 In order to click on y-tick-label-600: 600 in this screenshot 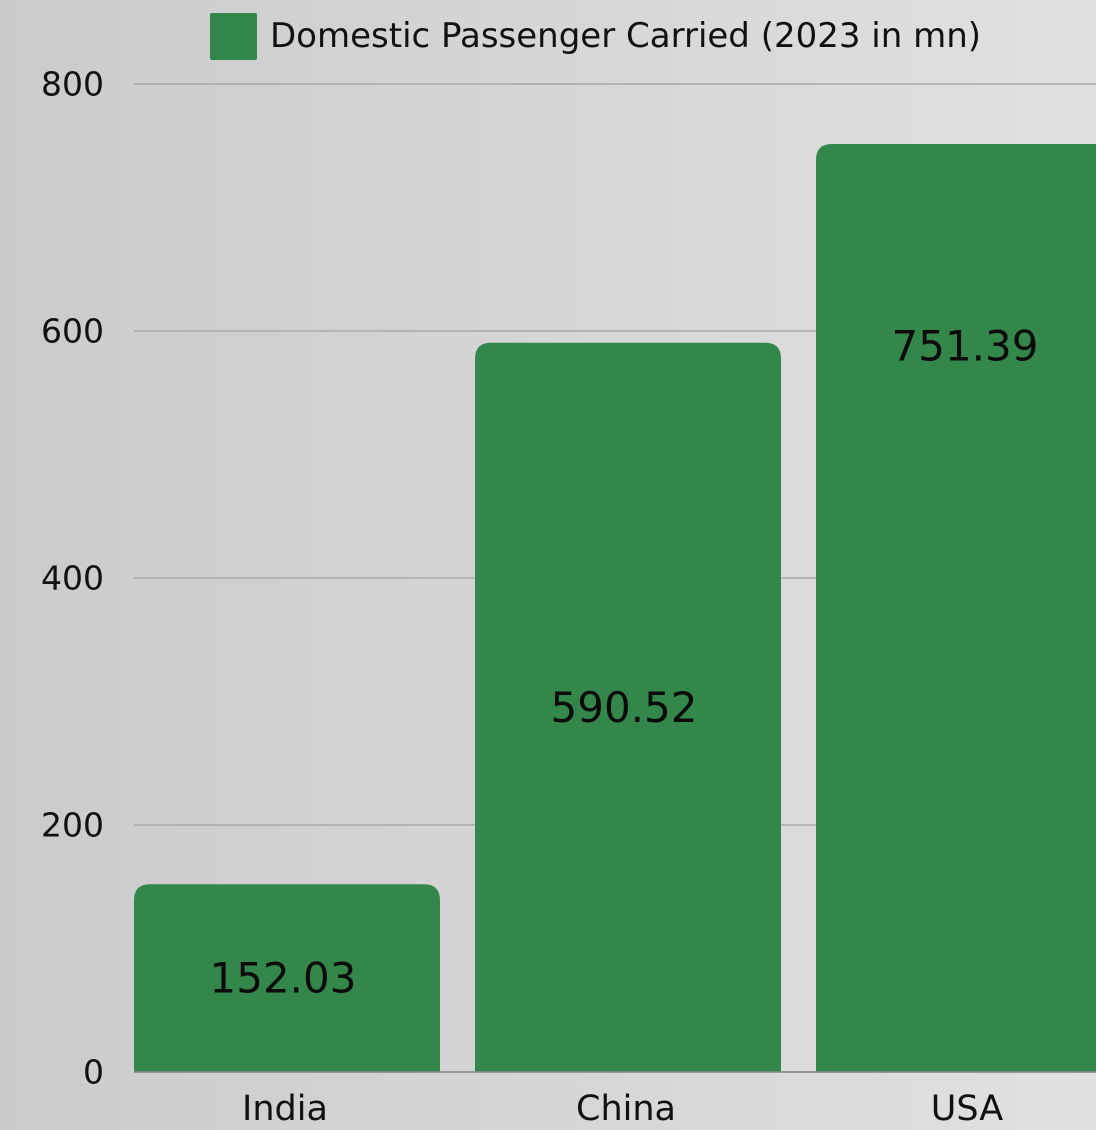, I will do `click(72, 331)`.